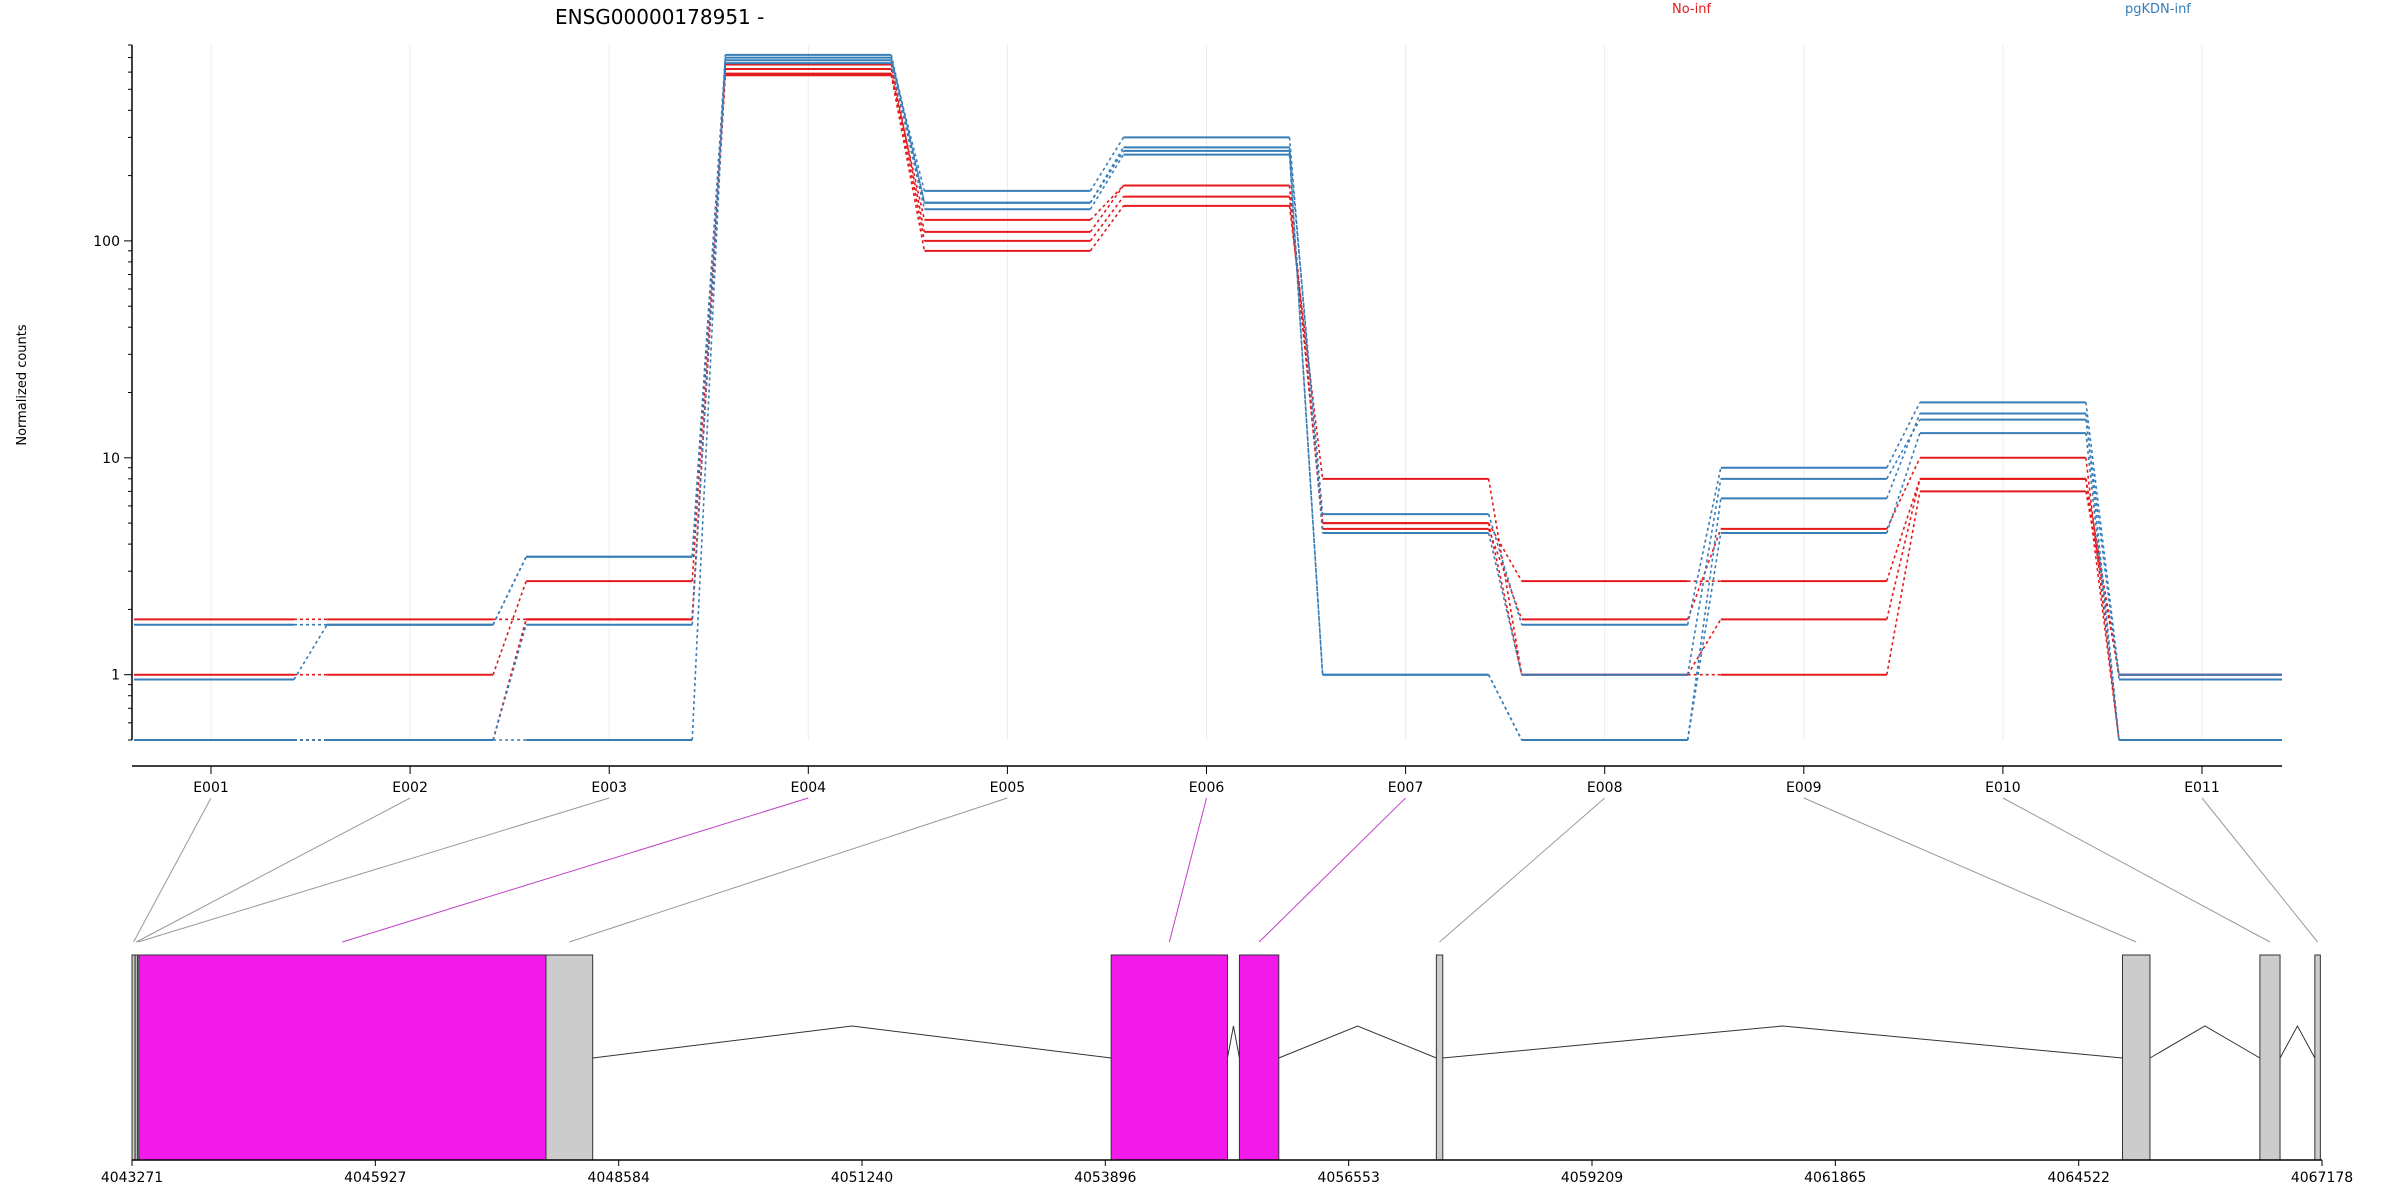  Describe the element at coordinates (106, 242) in the screenshot. I see `y-tick-label: 100` at that location.